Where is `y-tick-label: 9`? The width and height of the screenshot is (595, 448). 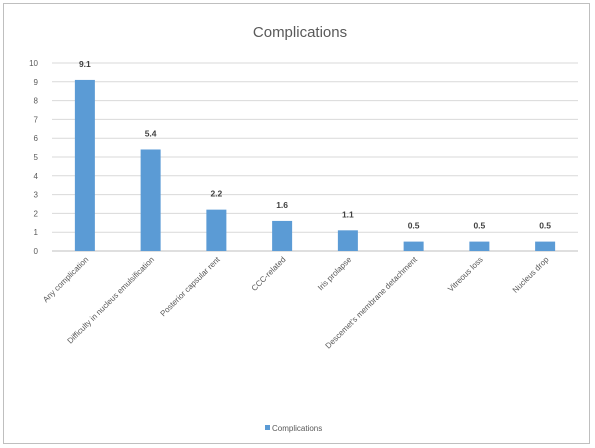
y-tick-label: 9 is located at coordinates (36, 82).